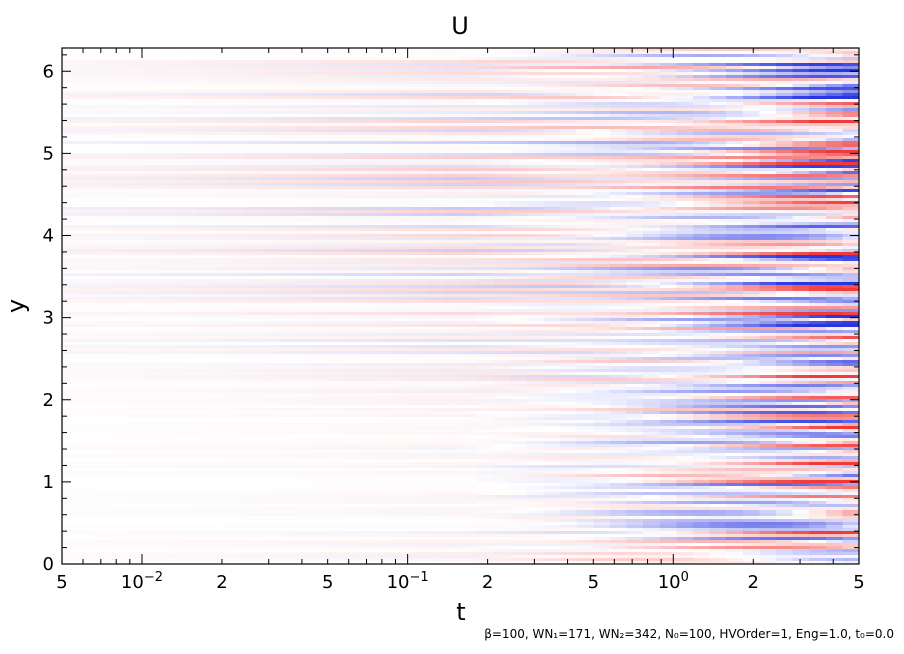  I want to click on x-tick-label: 10⁻¹, so click(408, 581).